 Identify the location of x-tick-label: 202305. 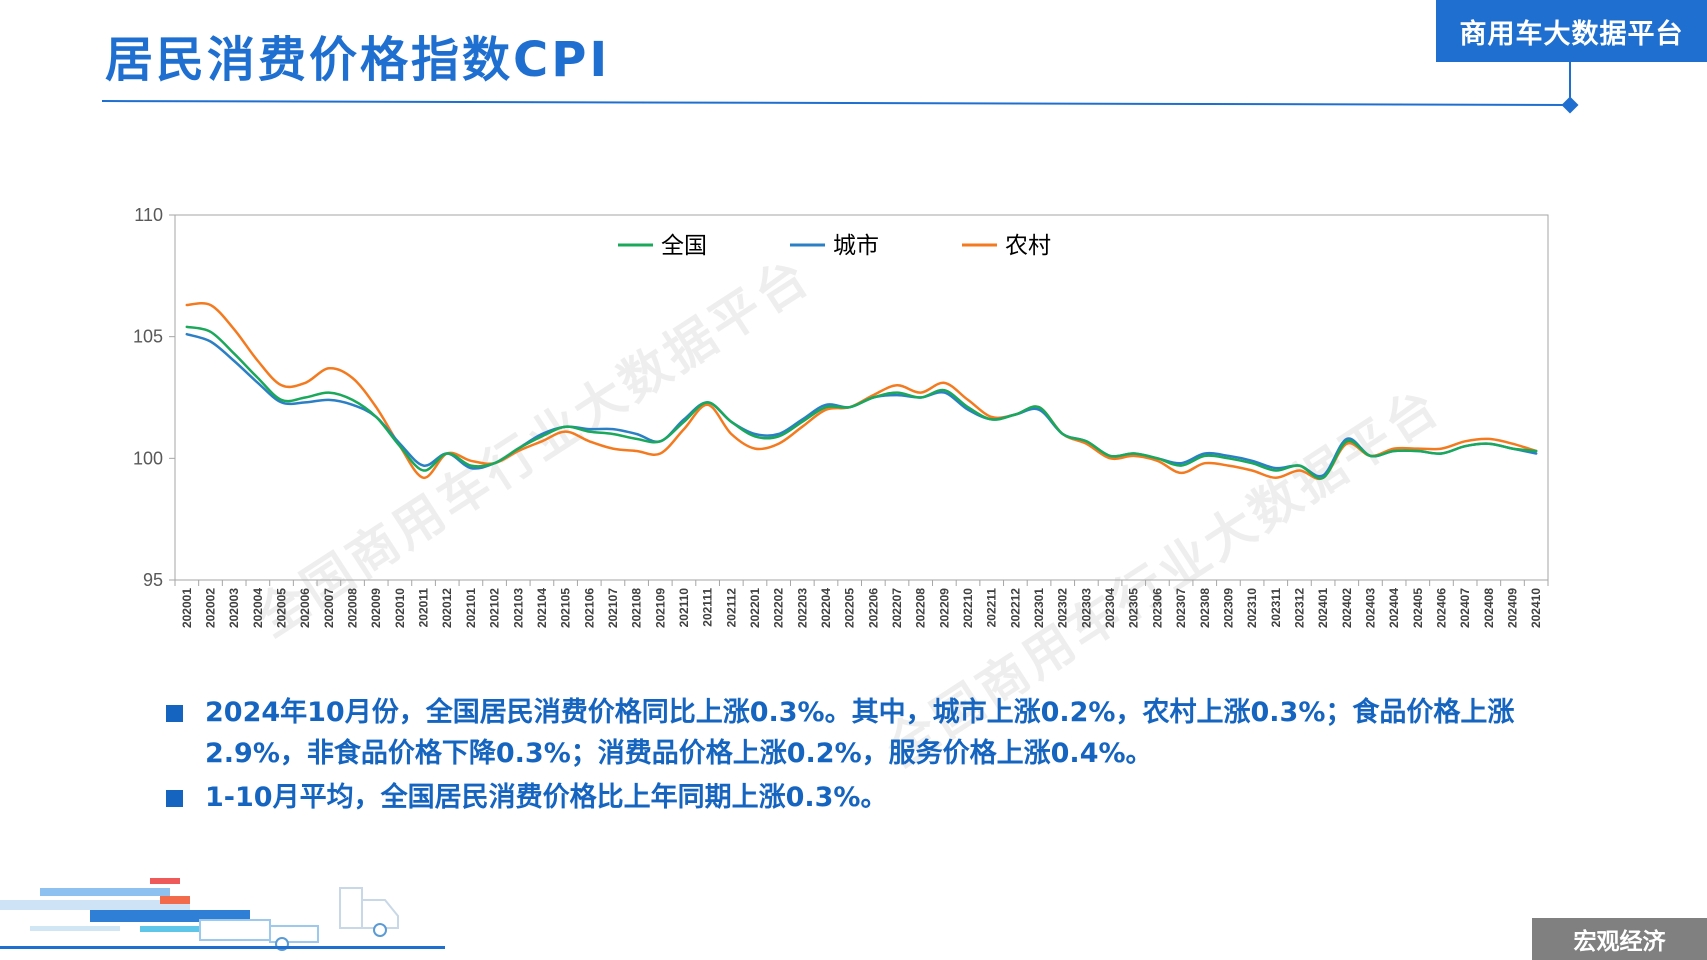
(1134, 608).